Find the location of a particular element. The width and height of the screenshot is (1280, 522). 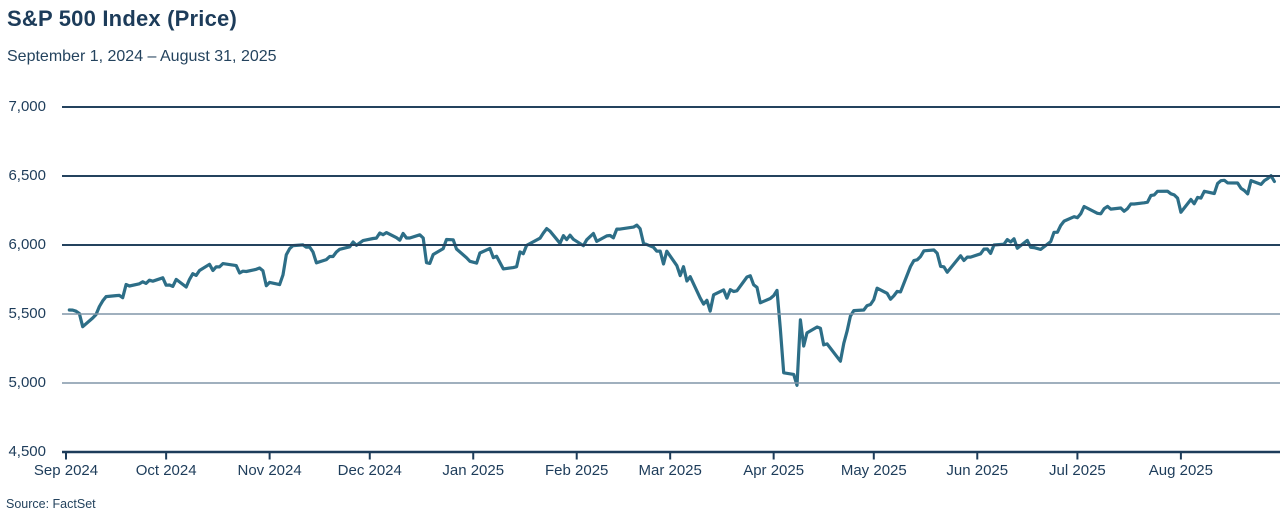

y-axis-tick-label: 6,500 is located at coordinates (27, 175).